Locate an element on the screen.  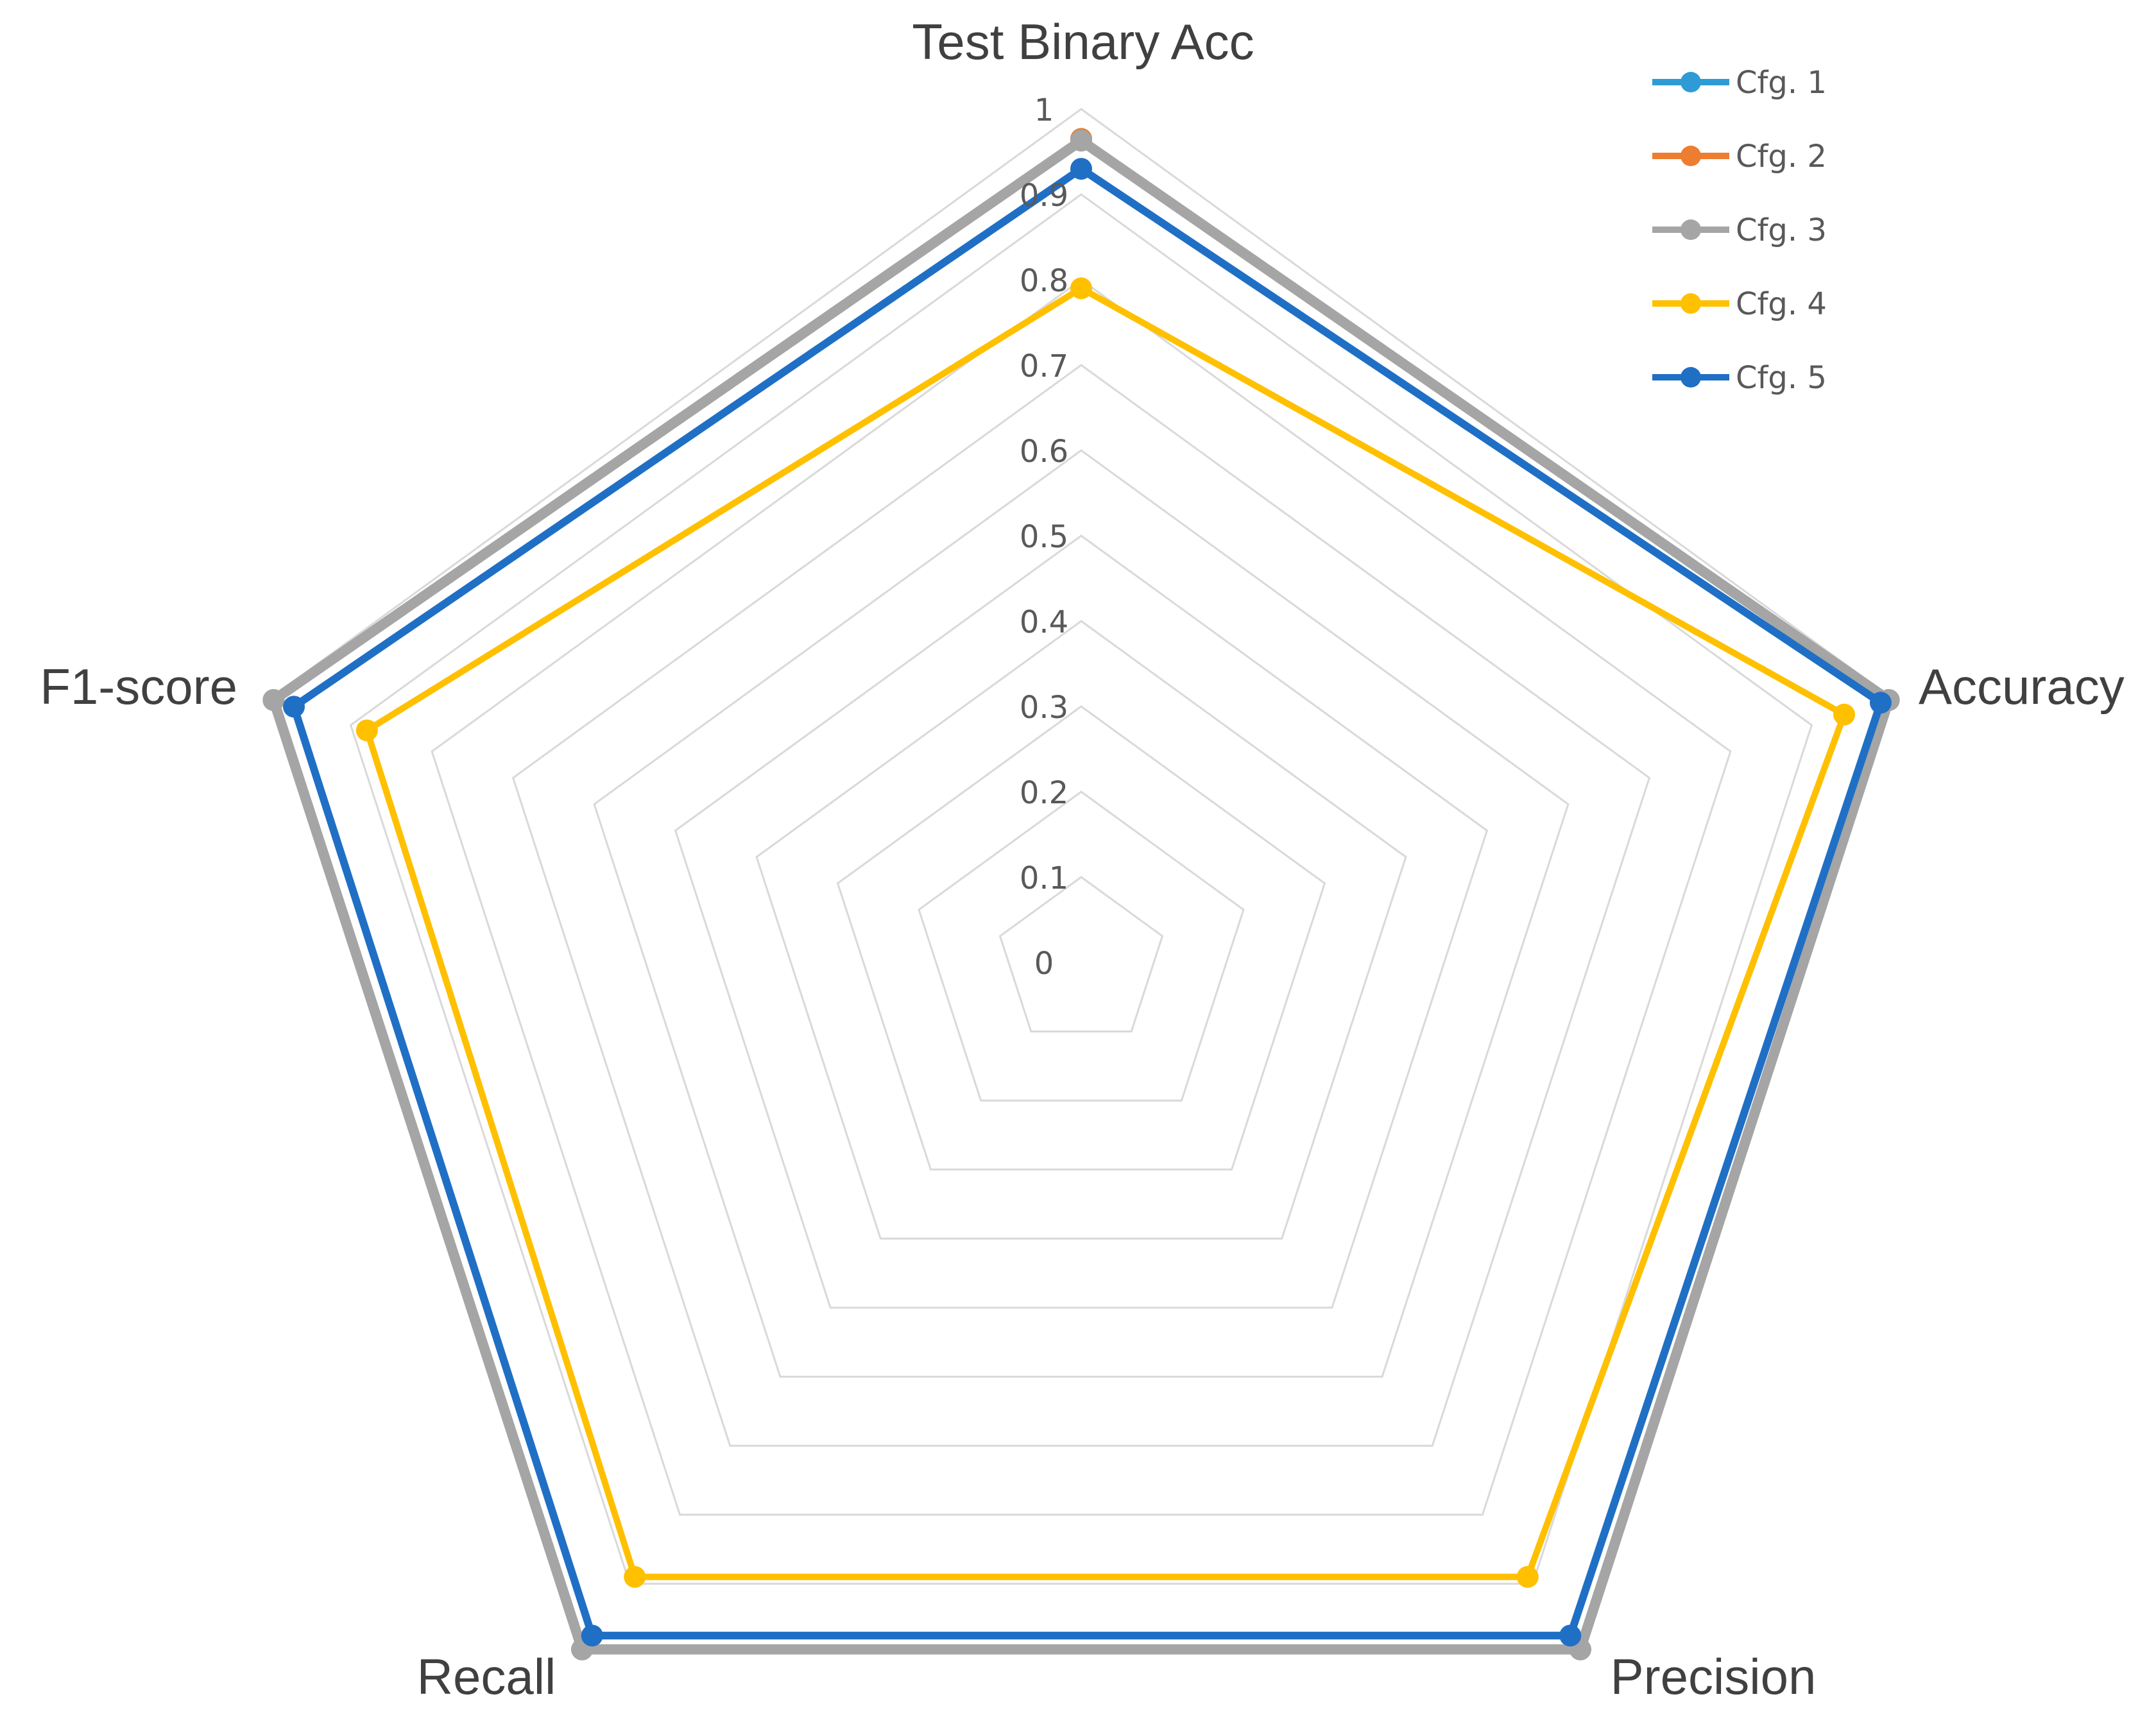
tick-label: 0.7 is located at coordinates (1044, 366).